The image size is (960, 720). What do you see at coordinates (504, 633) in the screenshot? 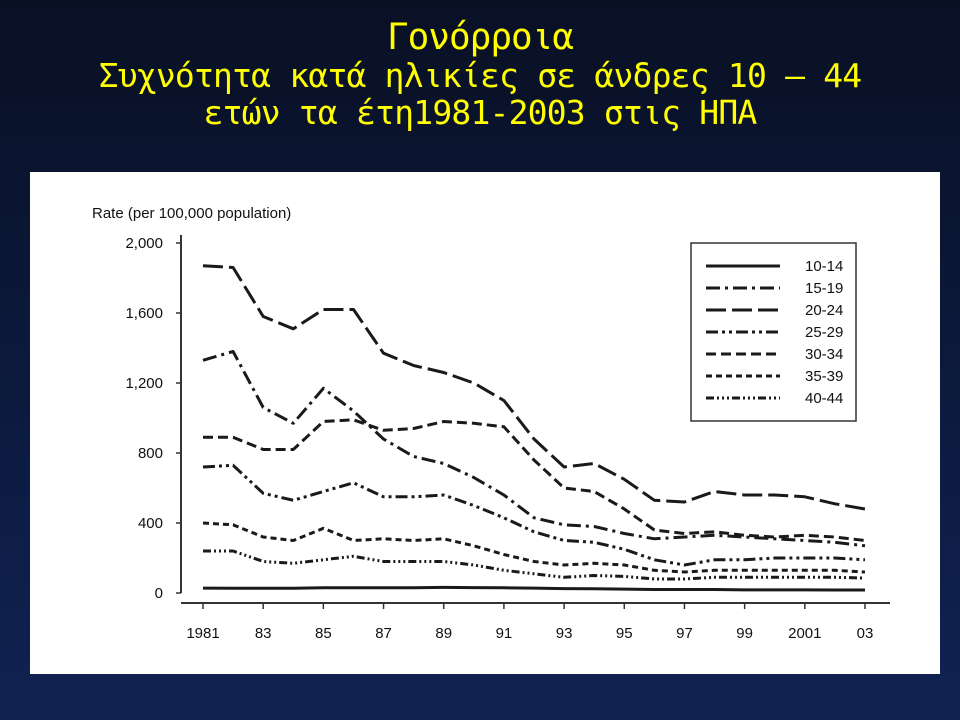
I see `x-tick-label: 91` at bounding box center [504, 633].